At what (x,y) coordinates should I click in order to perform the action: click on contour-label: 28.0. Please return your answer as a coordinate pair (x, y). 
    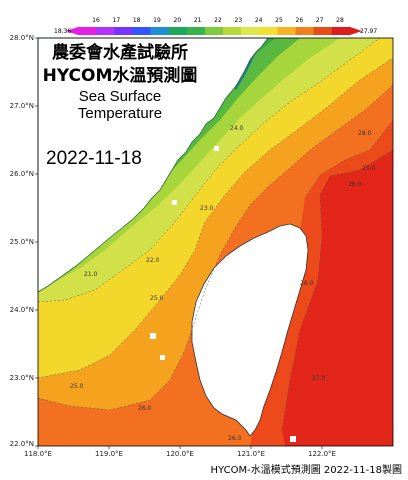
    Looking at the image, I should click on (365, 133).